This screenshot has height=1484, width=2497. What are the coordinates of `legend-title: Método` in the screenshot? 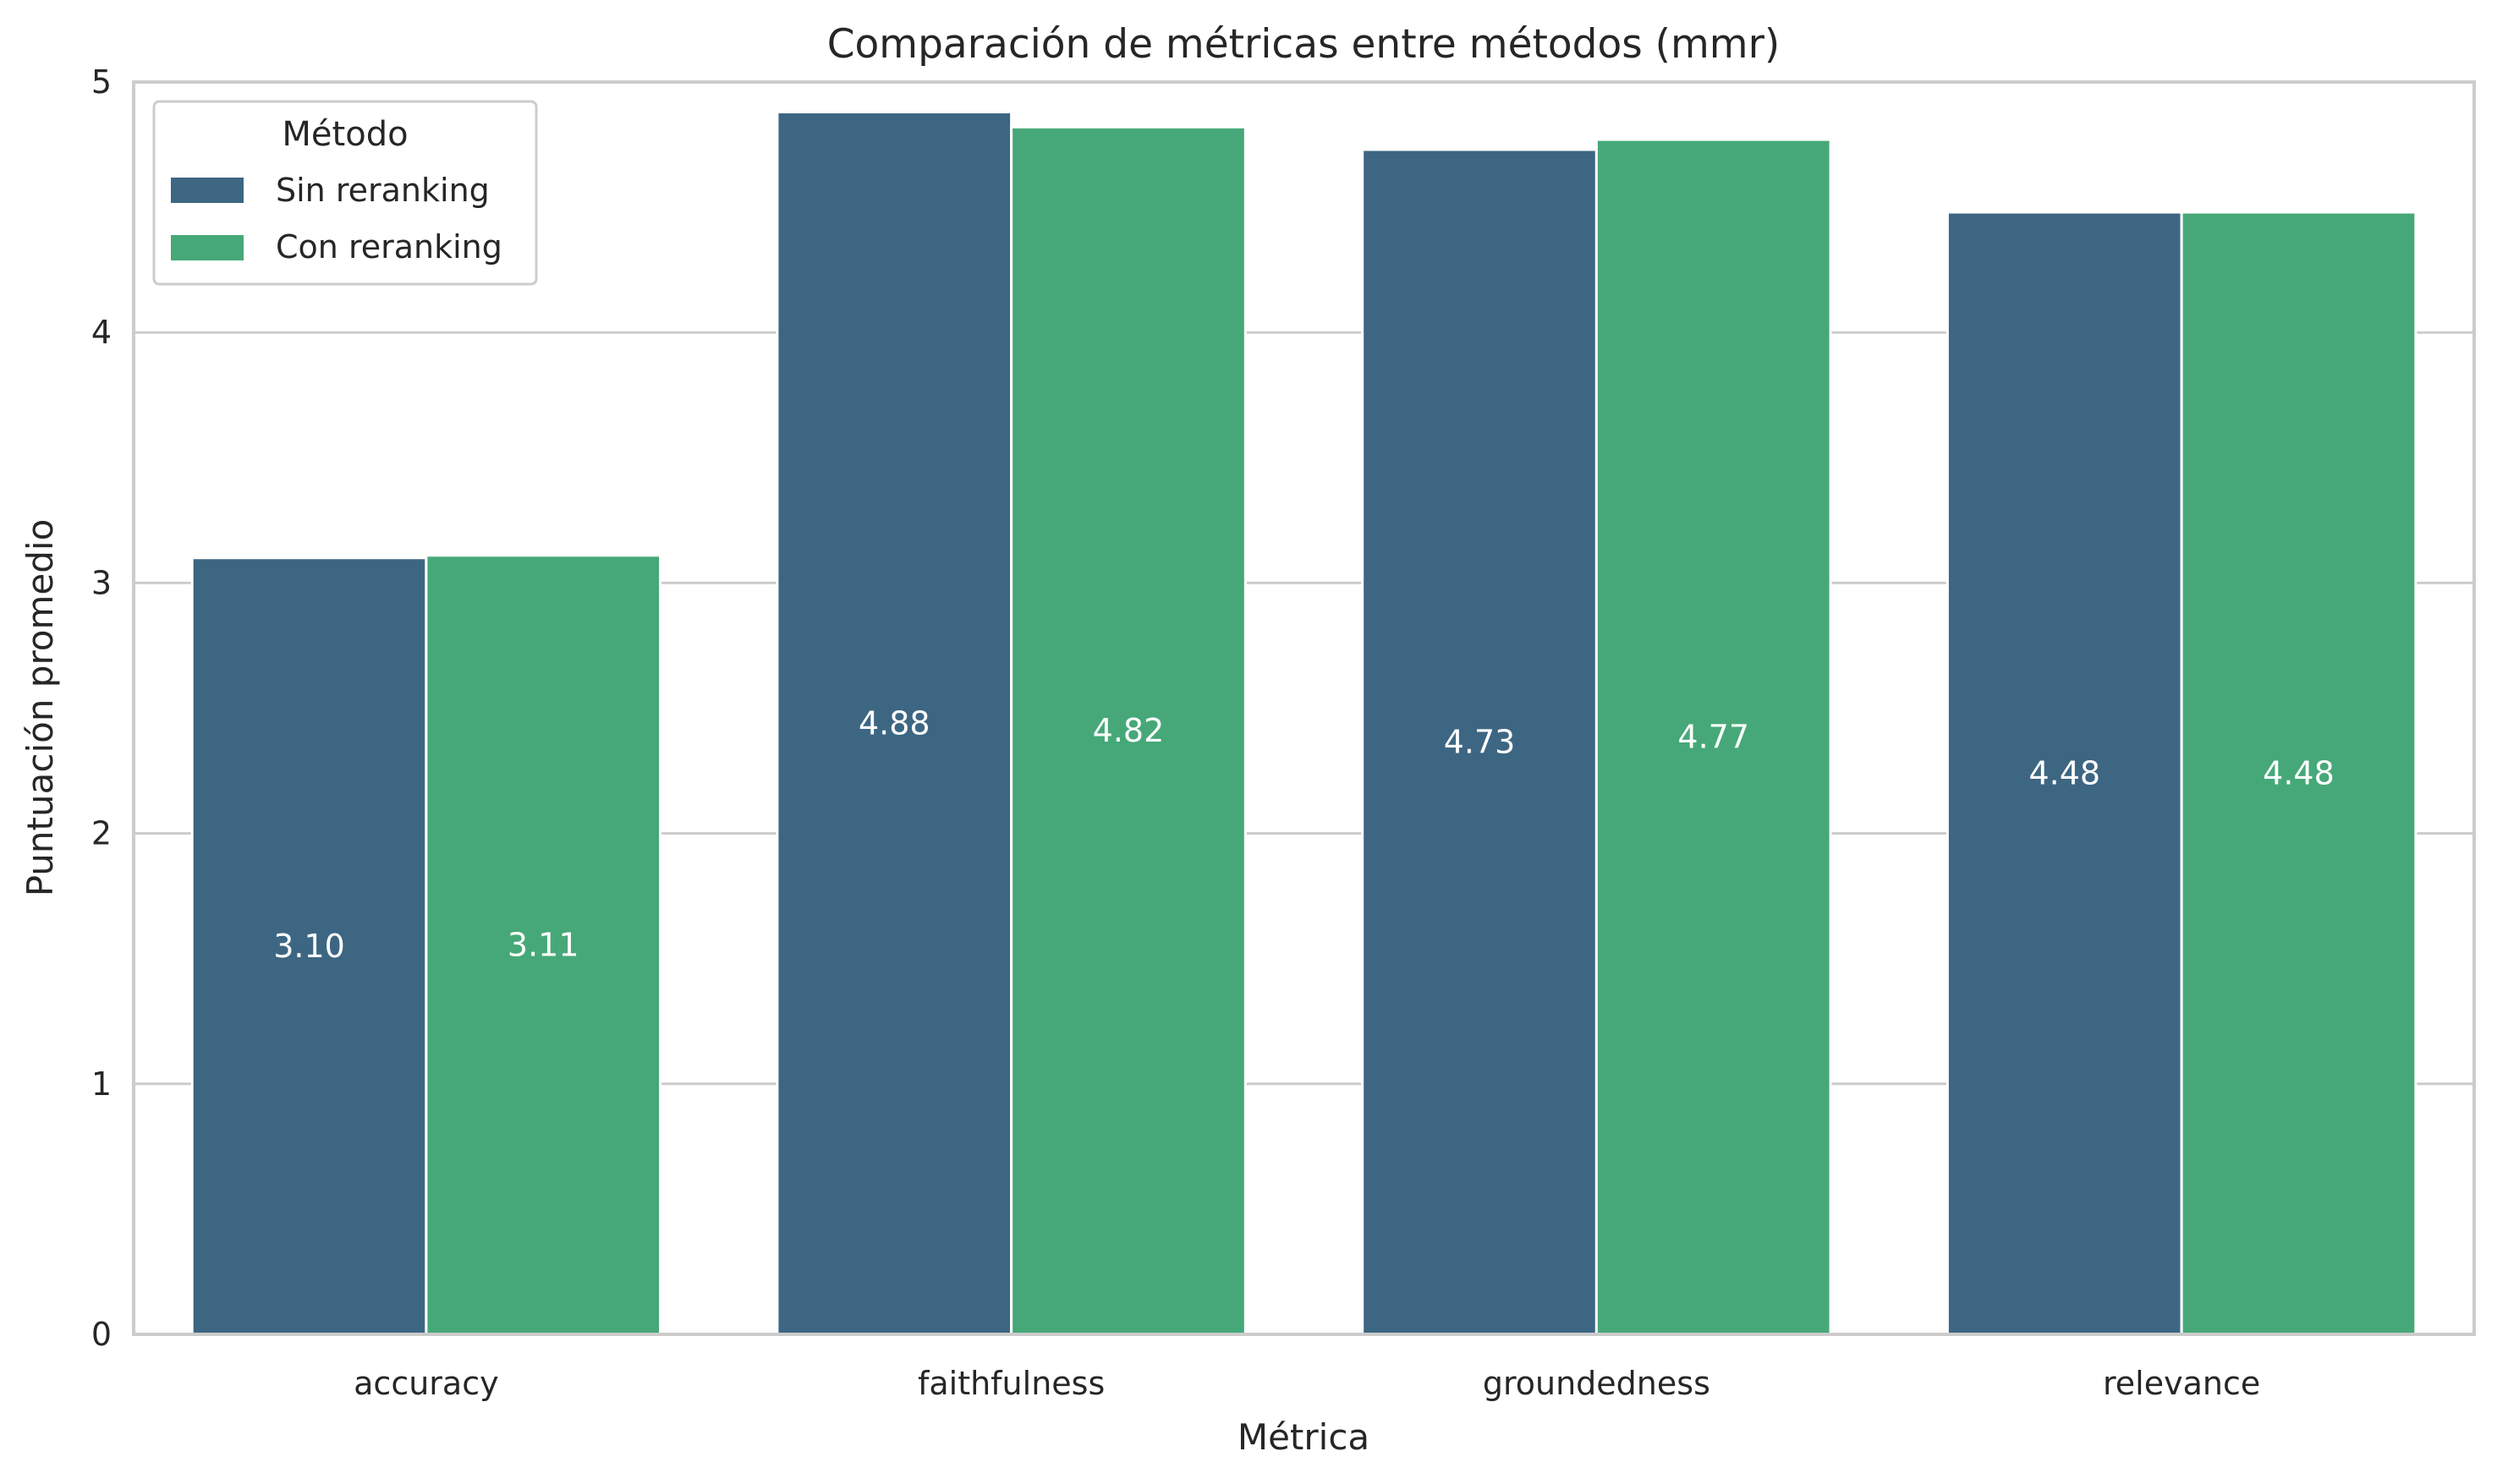 It's located at (345, 134).